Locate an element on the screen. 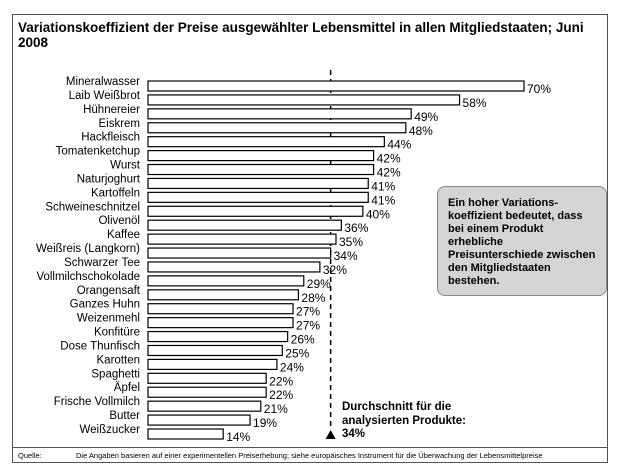  value-label: 25% is located at coordinates (297, 353).